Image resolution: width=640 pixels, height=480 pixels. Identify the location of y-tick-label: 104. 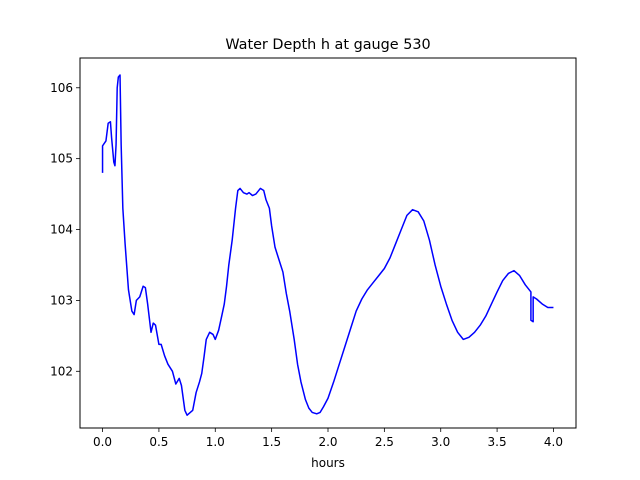
(61, 230).